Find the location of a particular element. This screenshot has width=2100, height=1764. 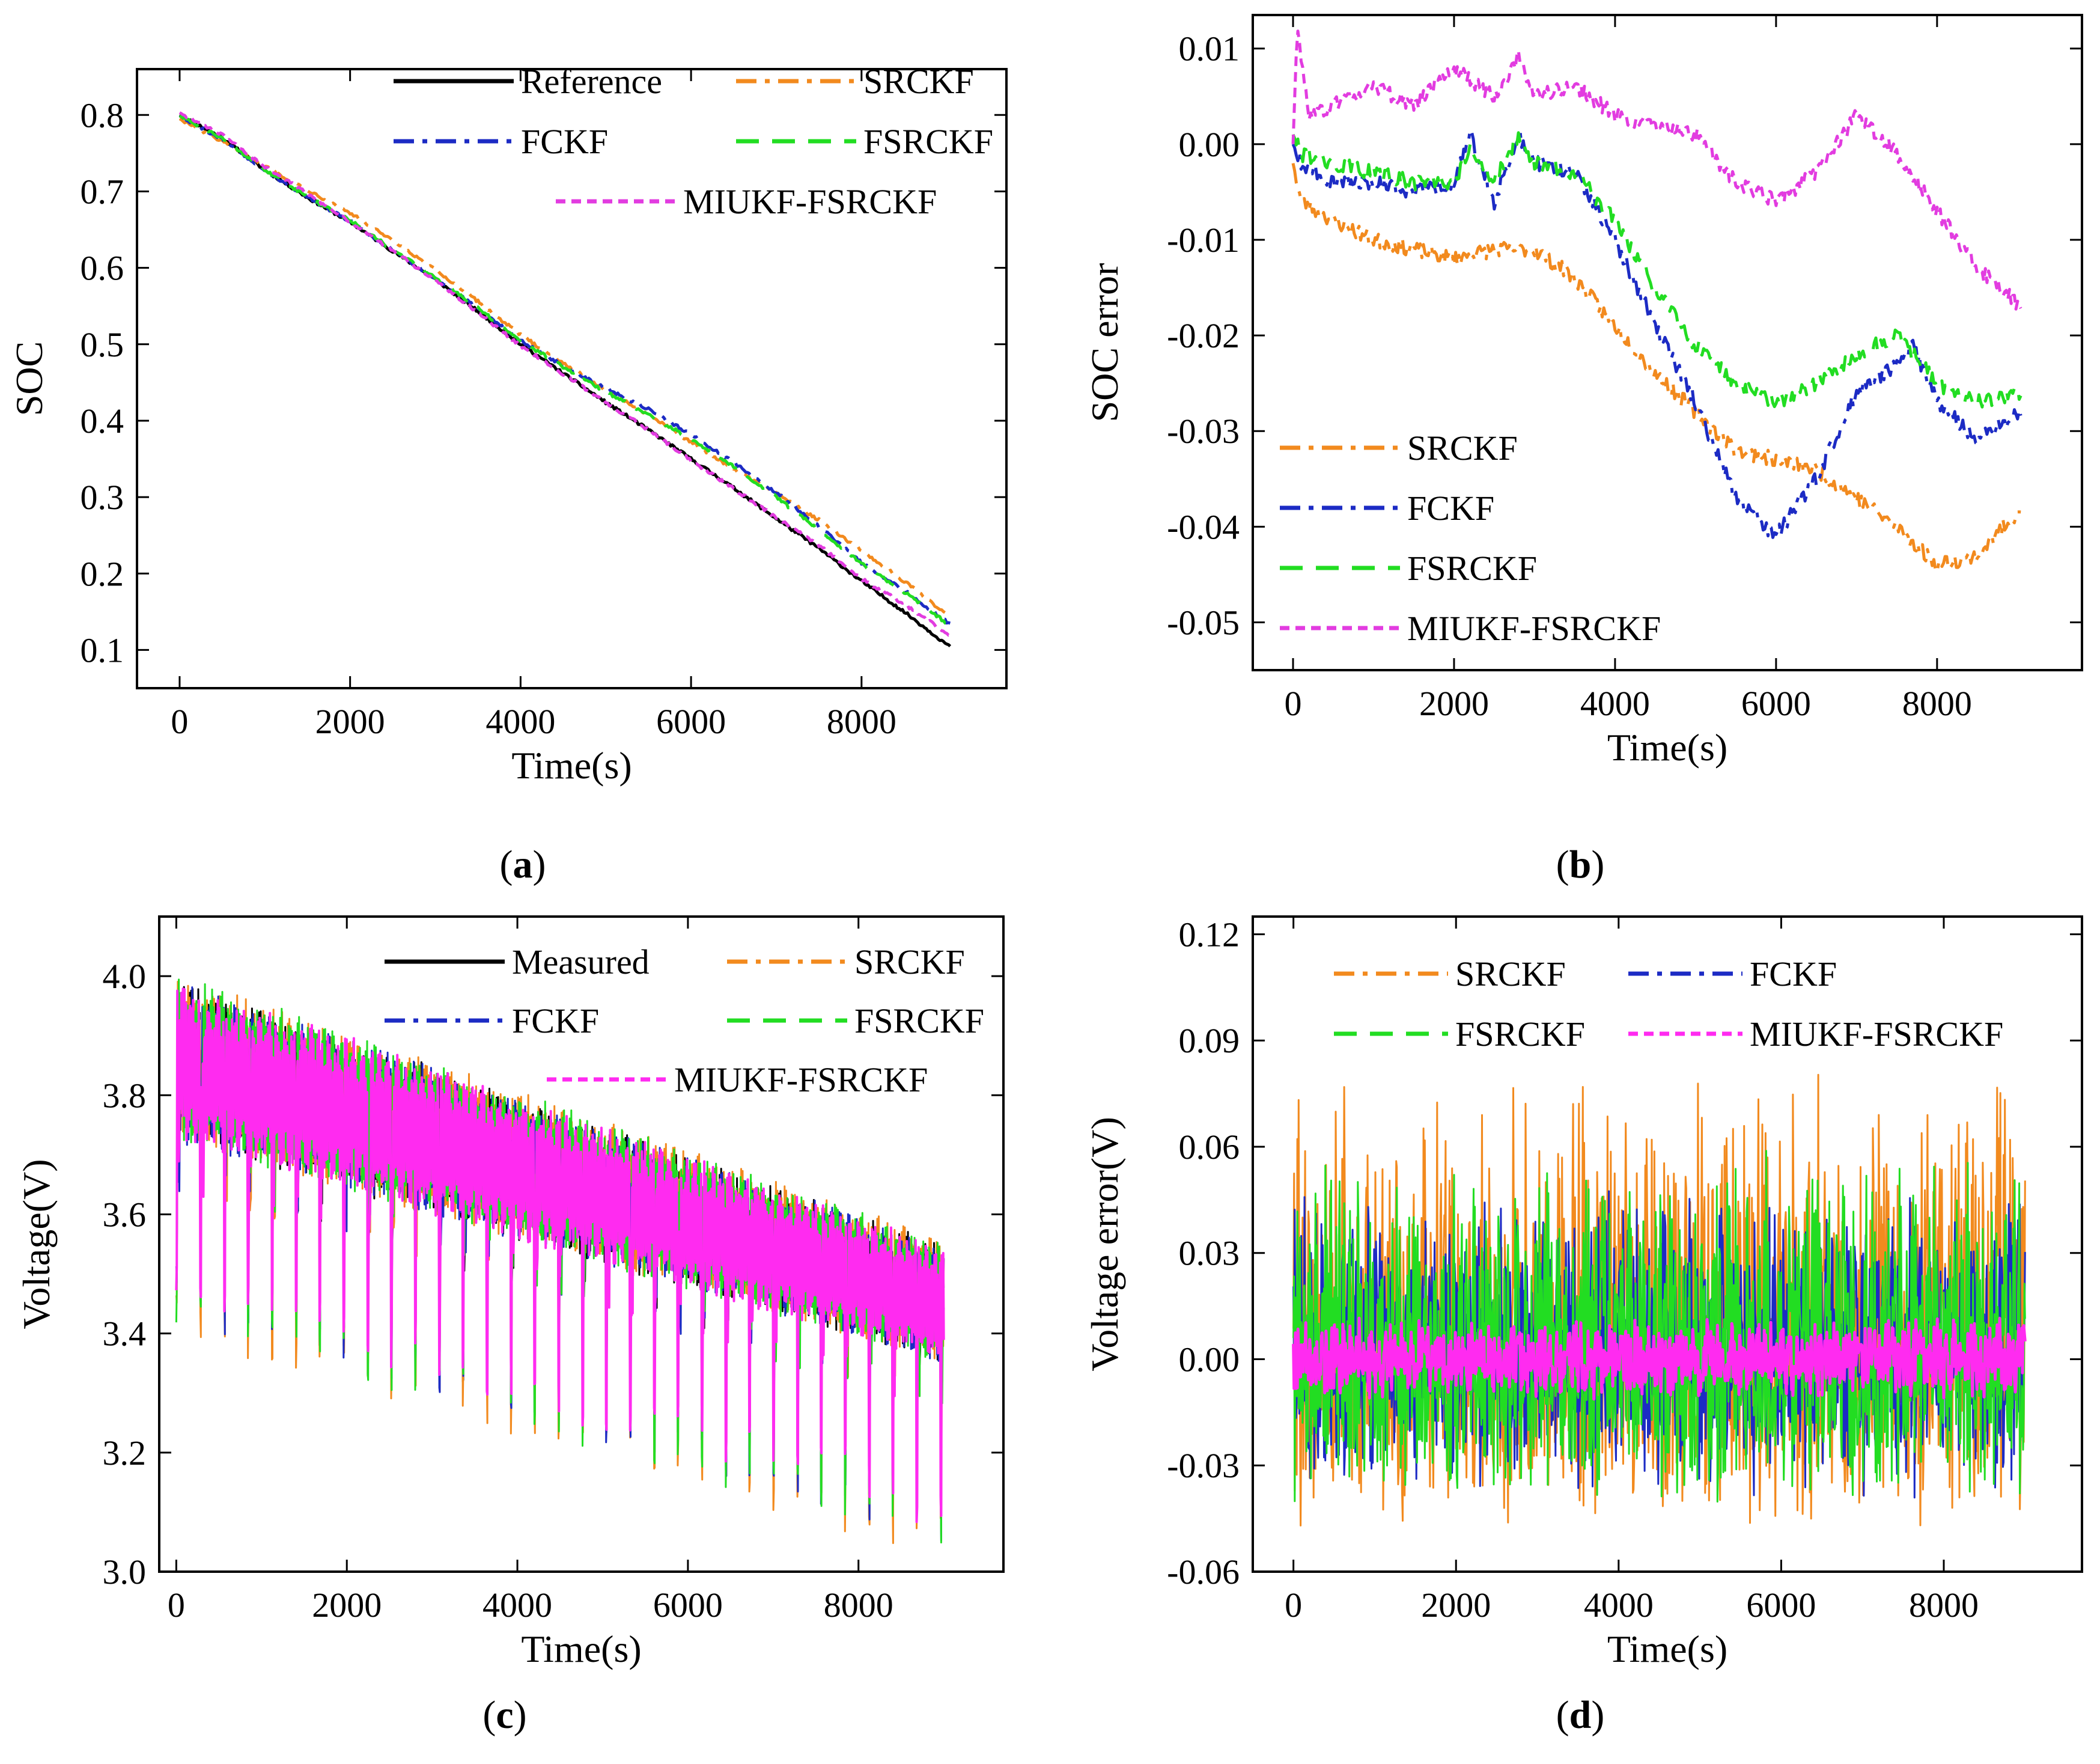

y-tick-label: 0.6 is located at coordinates (103, 268).